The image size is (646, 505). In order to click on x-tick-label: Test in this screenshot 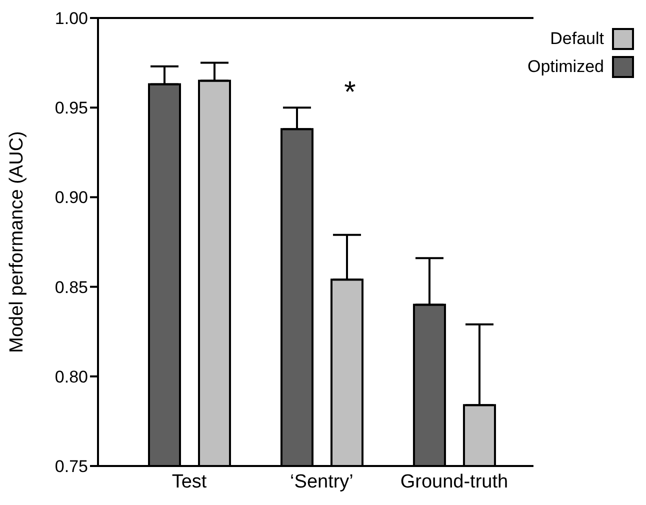, I will do `click(190, 481)`.